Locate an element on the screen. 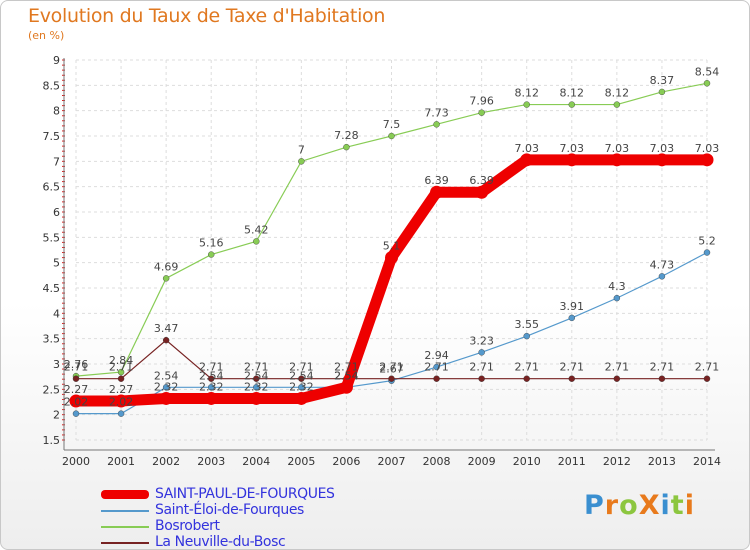  x-tick-label: 2008 is located at coordinates (437, 461).